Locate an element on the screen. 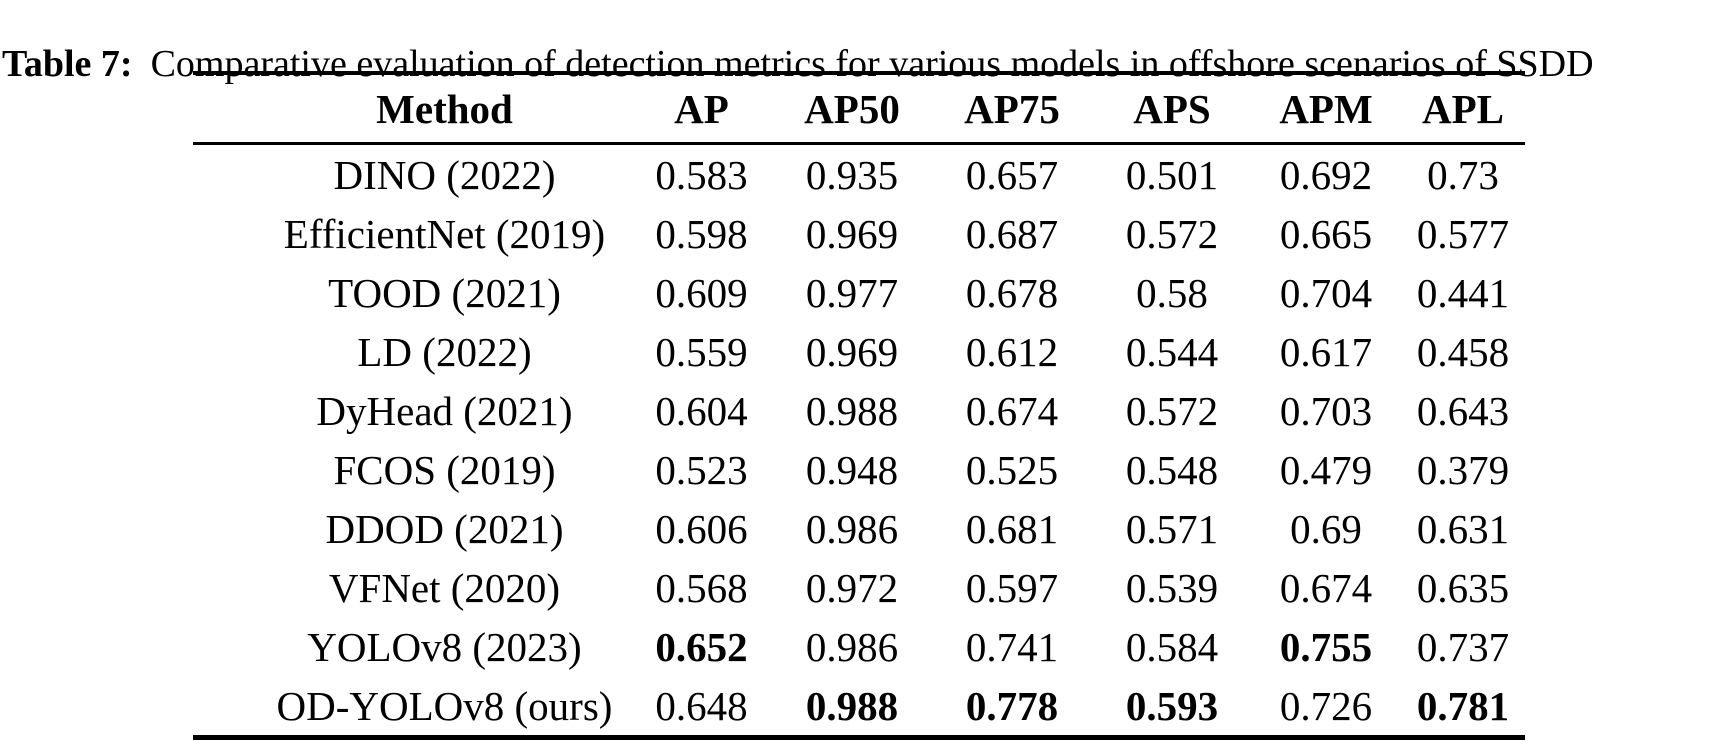 This screenshot has width=1716, height=747. table-header: Method AP AP50 AP75 APS APM APL is located at coordinates (859, 108).